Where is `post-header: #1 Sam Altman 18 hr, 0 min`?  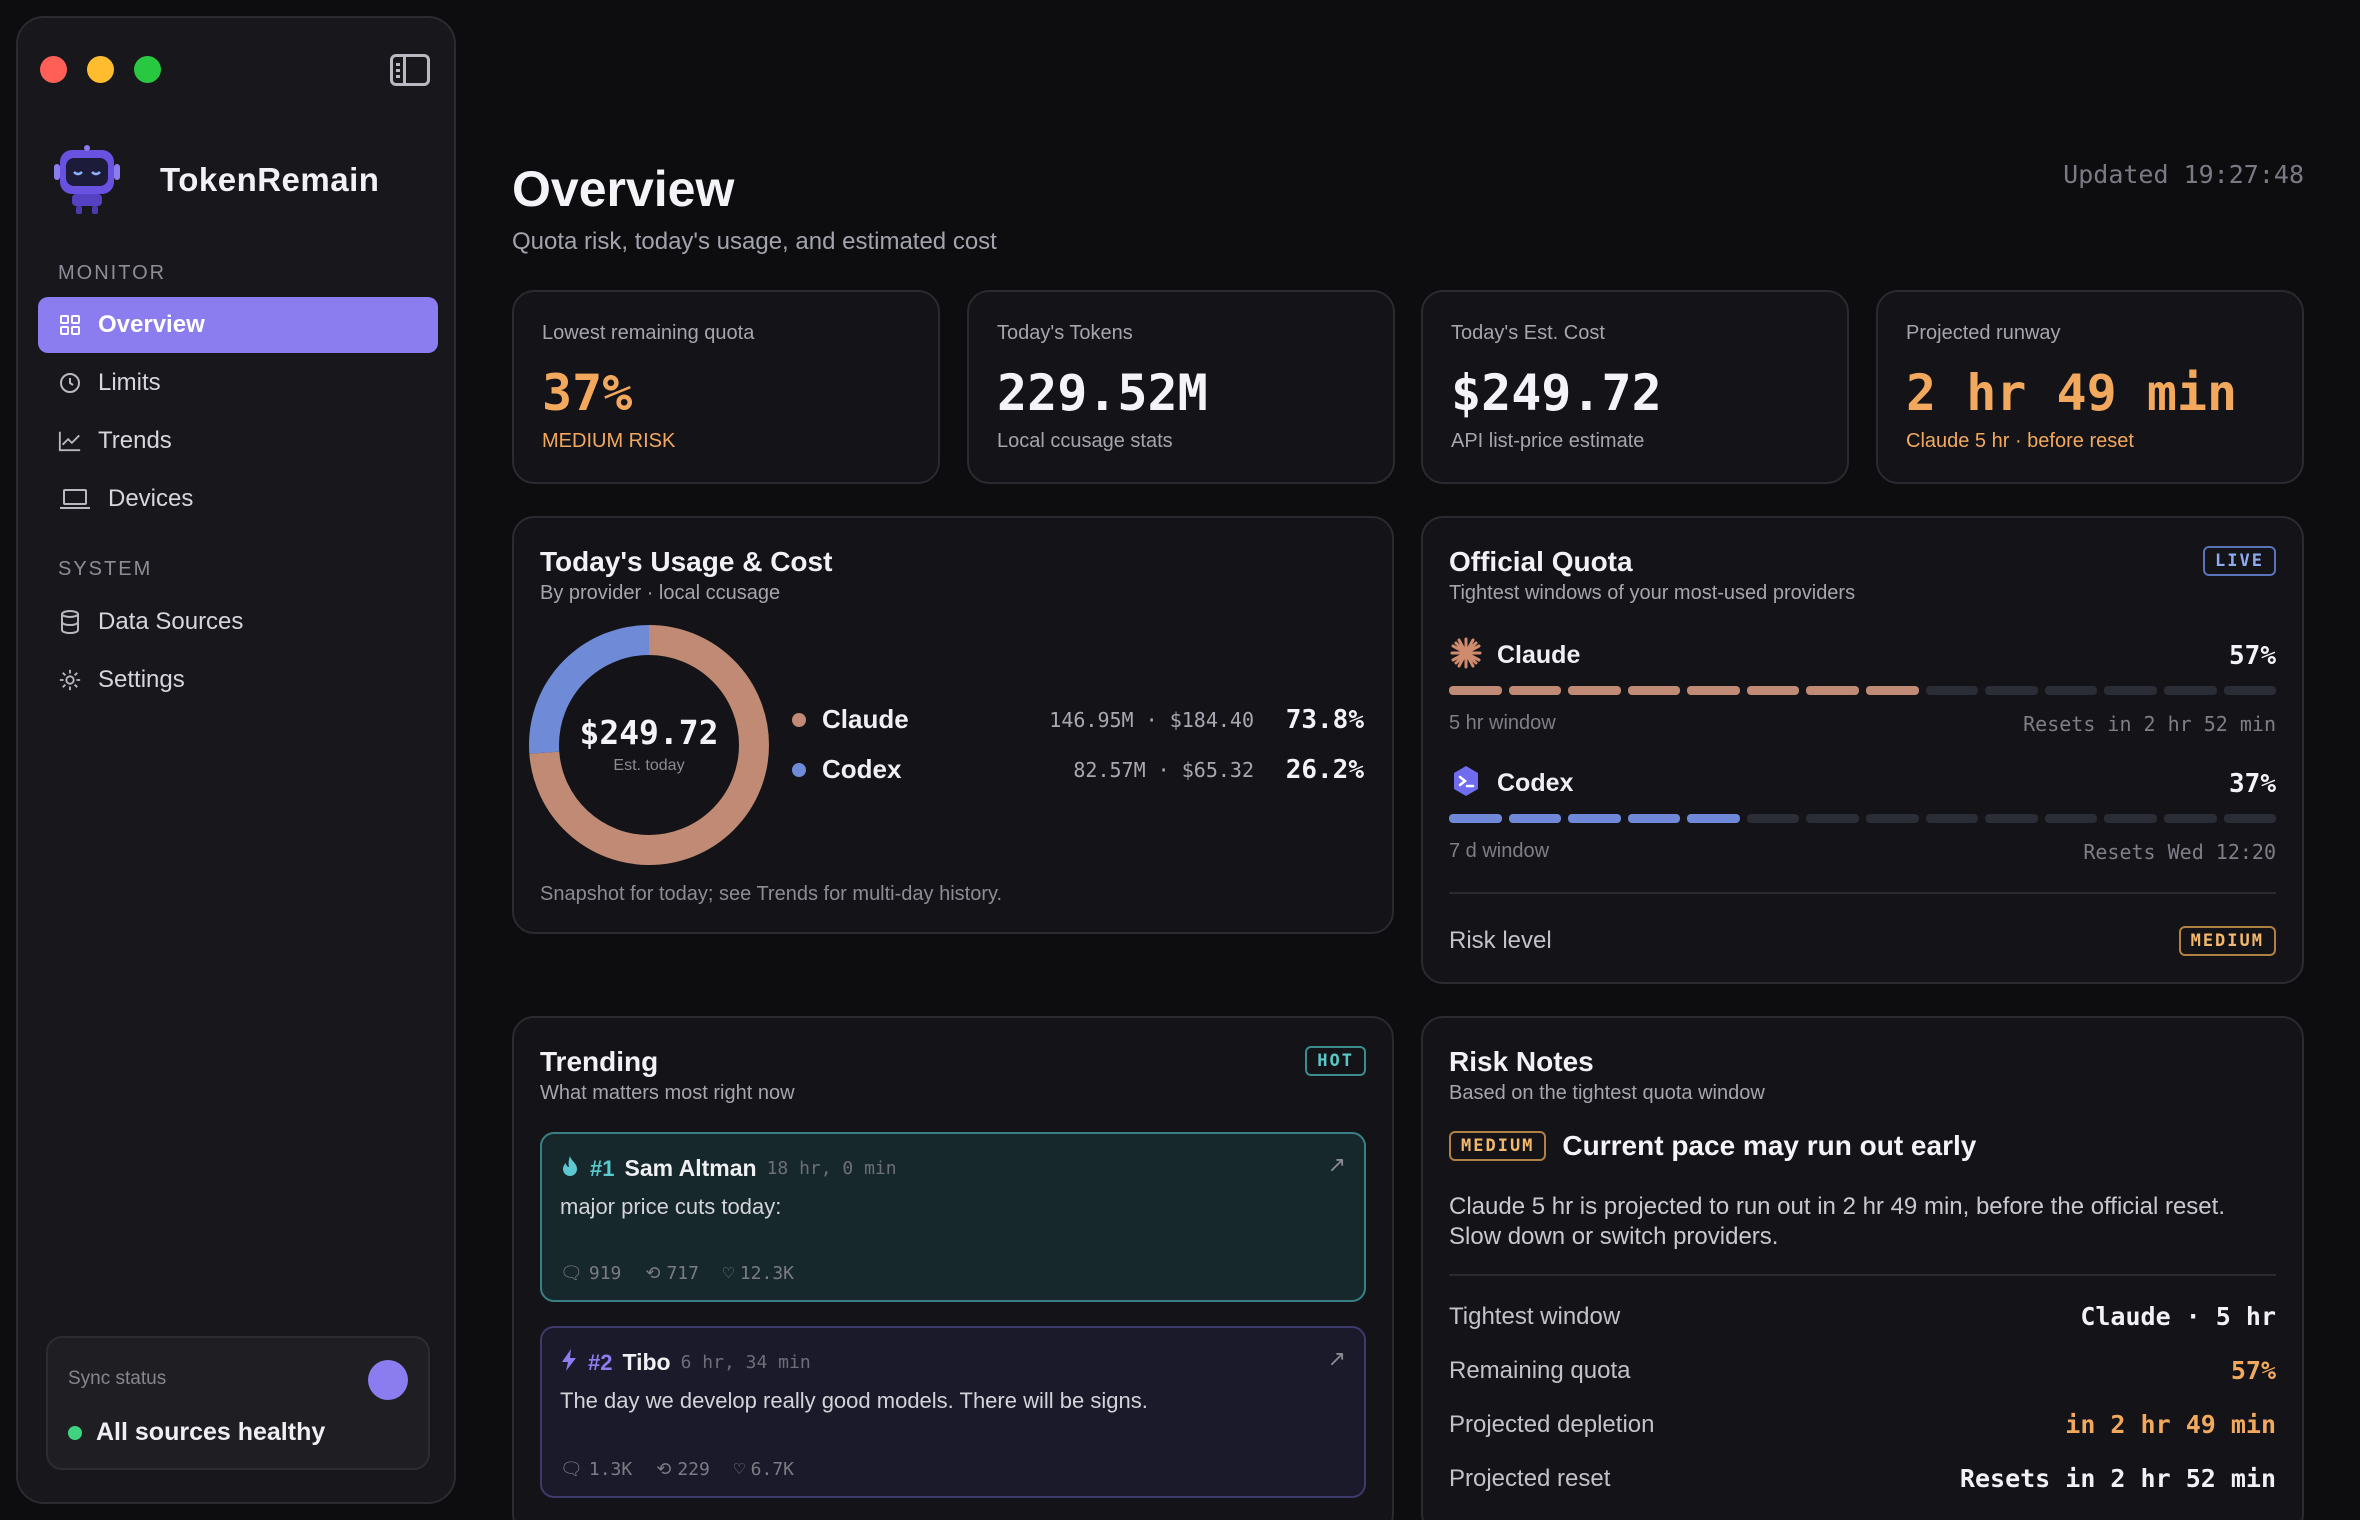 post-header: #1 Sam Altman 18 hr, 0 min is located at coordinates (728, 1168).